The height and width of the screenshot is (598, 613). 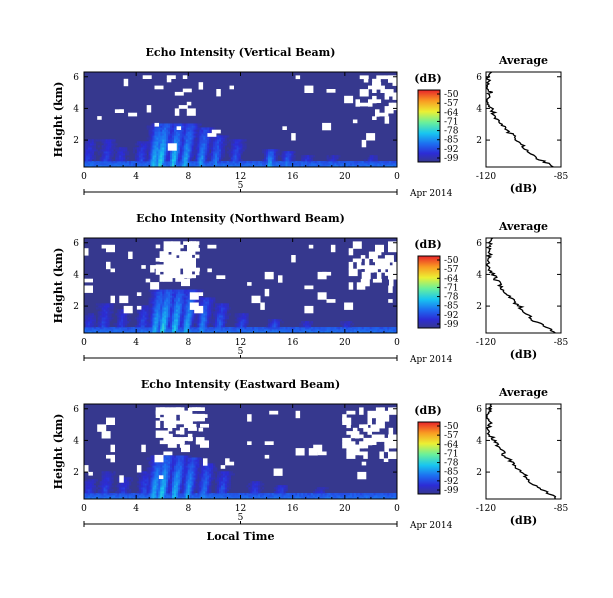 What do you see at coordinates (241, 186) in the screenshot?
I see `date-axis-day: 5` at bounding box center [241, 186].